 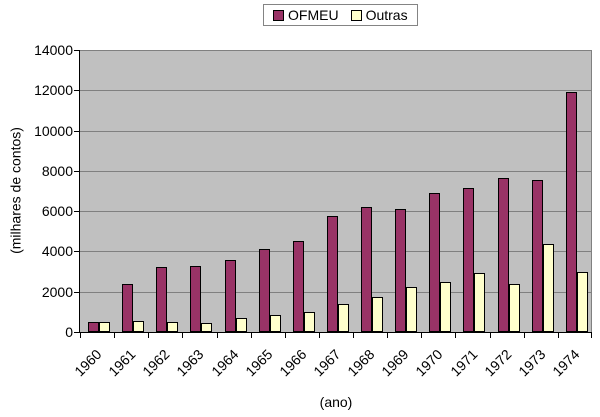 What do you see at coordinates (57, 251) in the screenshot?
I see `y-axis-label-4000: 4000` at bounding box center [57, 251].